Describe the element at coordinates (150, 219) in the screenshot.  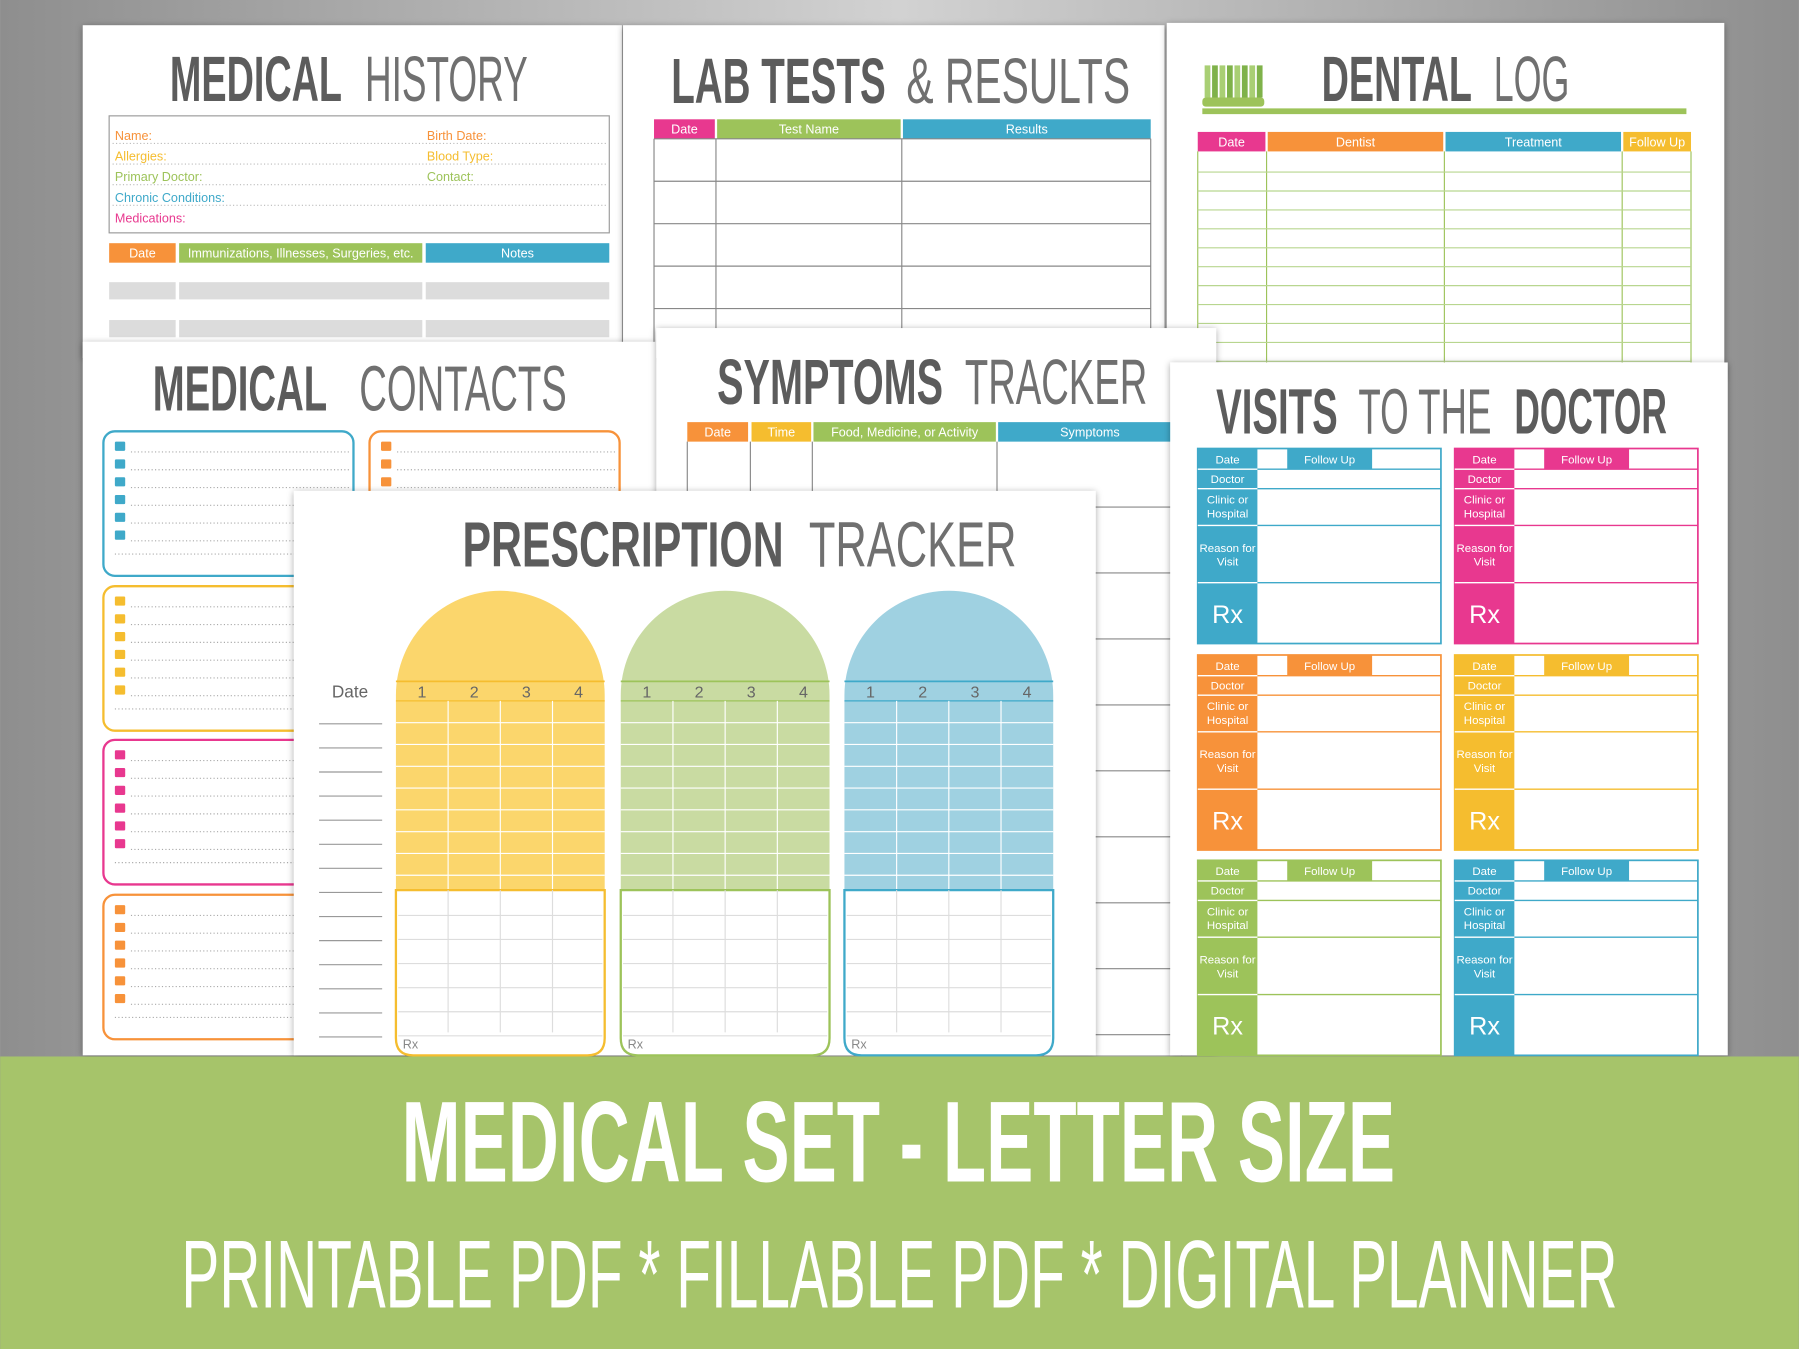
I see `field-label: Medications:` at that location.